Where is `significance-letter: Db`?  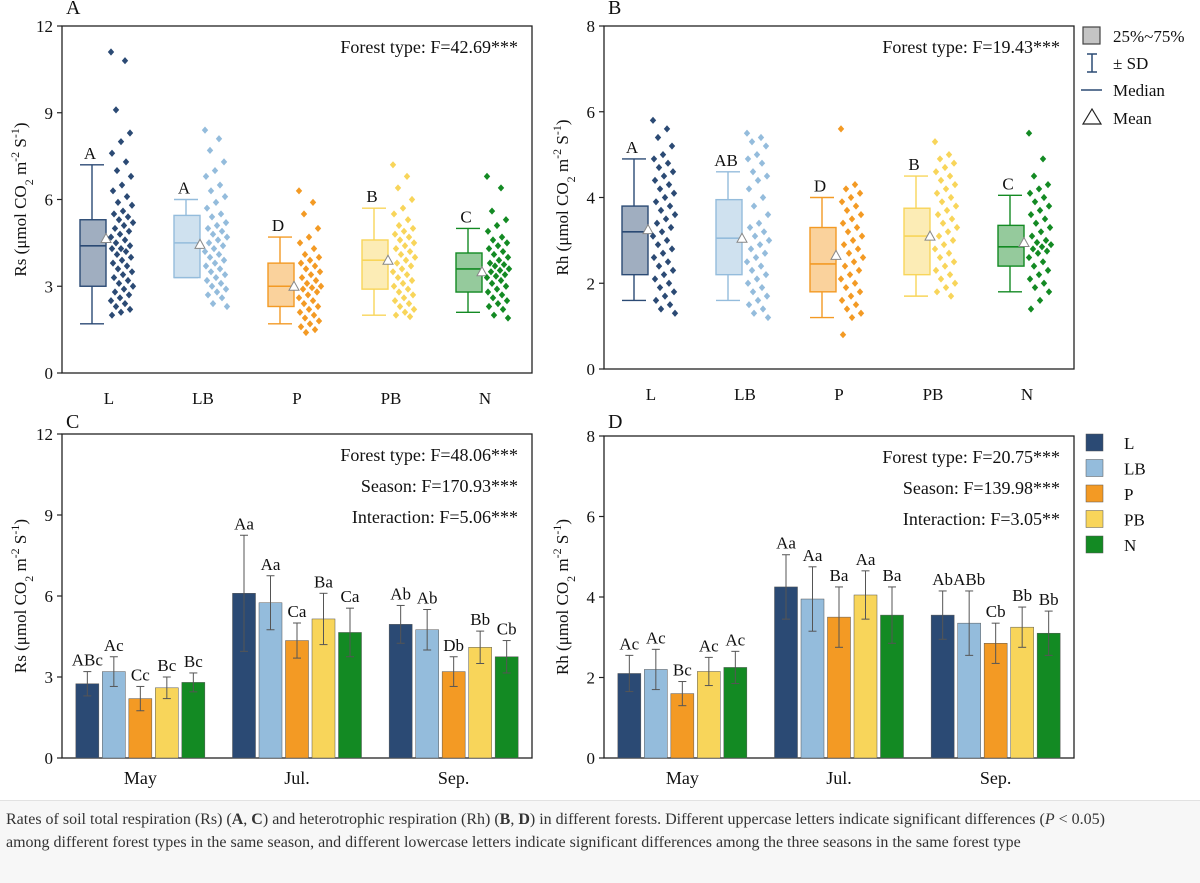 significance-letter: Db is located at coordinates (453, 645).